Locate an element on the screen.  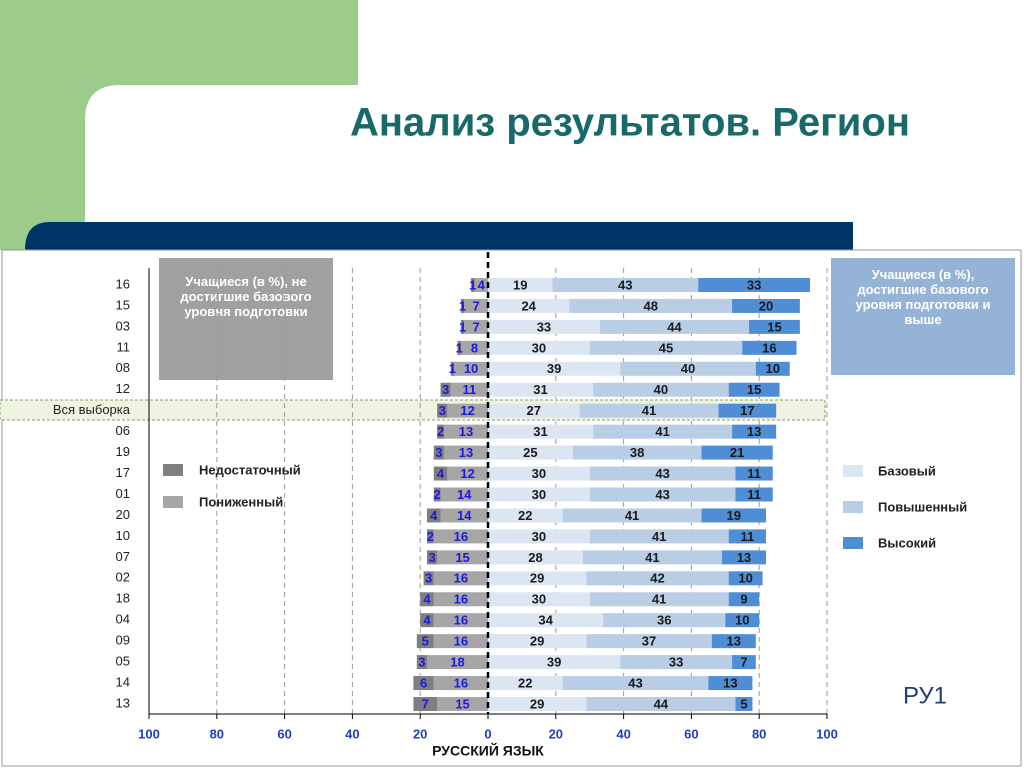
box-line: Учащиеся (в %), is located at coordinates (923, 274).